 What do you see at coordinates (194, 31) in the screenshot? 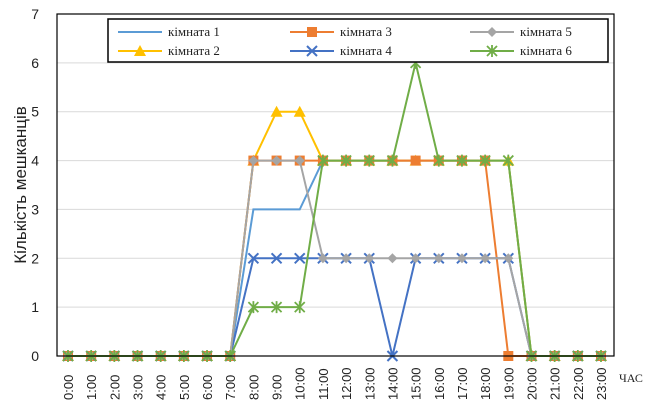
I see `legend-label: кімната 1` at bounding box center [194, 31].